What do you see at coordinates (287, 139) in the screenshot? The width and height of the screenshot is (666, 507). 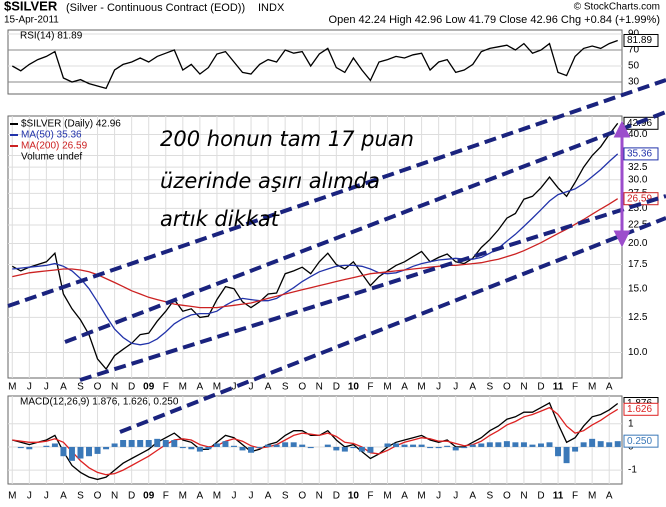 I see `annotation: 200 honun tam 17 puan` at bounding box center [287, 139].